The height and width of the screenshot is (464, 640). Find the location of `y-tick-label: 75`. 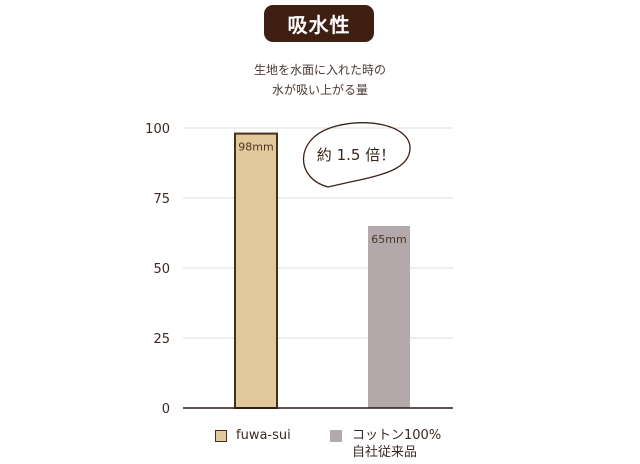

y-tick-label: 75 is located at coordinates (161, 199).